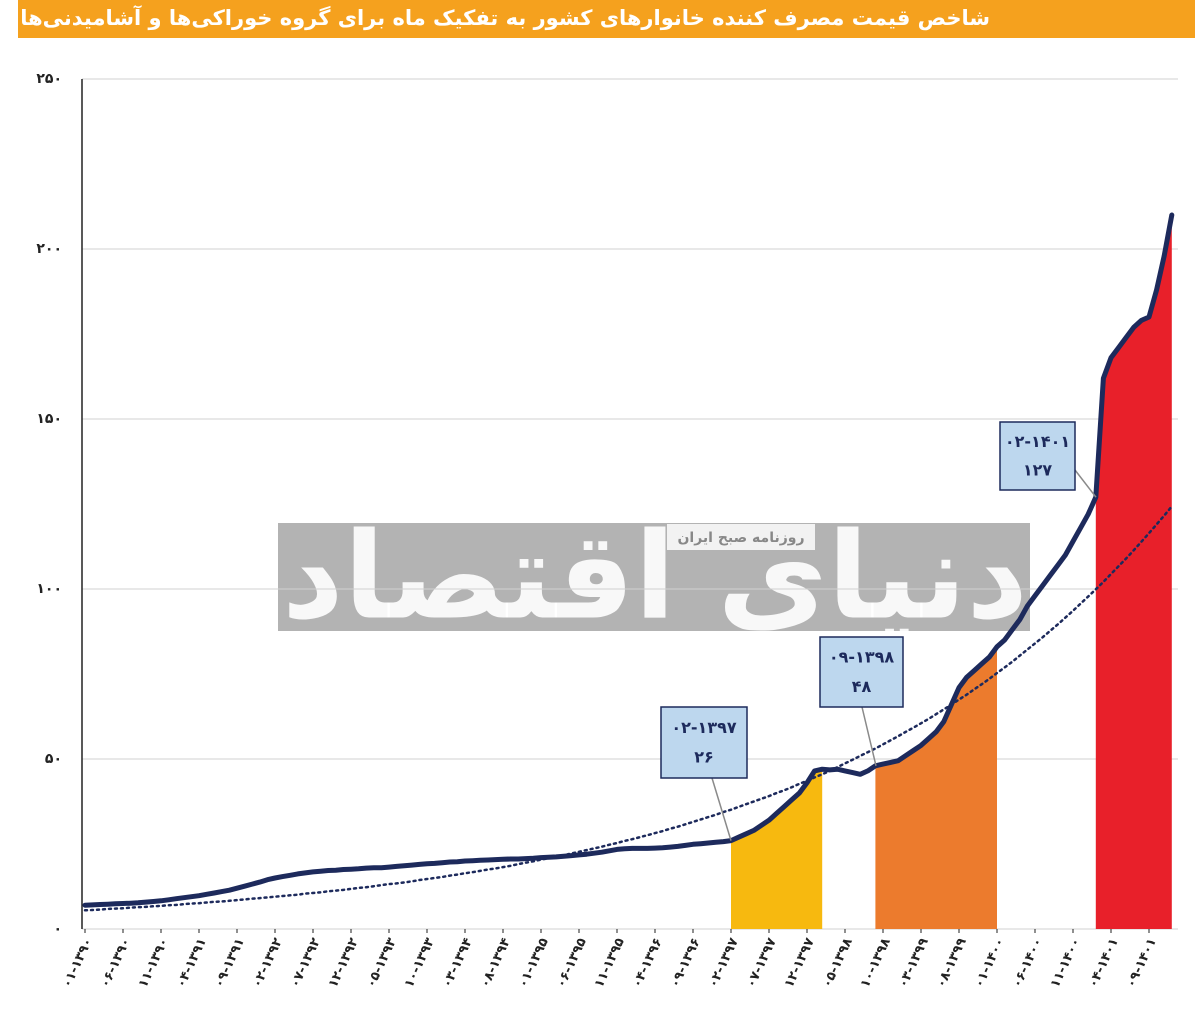  What do you see at coordinates (230, 963) in the screenshot?
I see `x-tick-label: ۰۹-۱۳۹۱` at bounding box center [230, 963].